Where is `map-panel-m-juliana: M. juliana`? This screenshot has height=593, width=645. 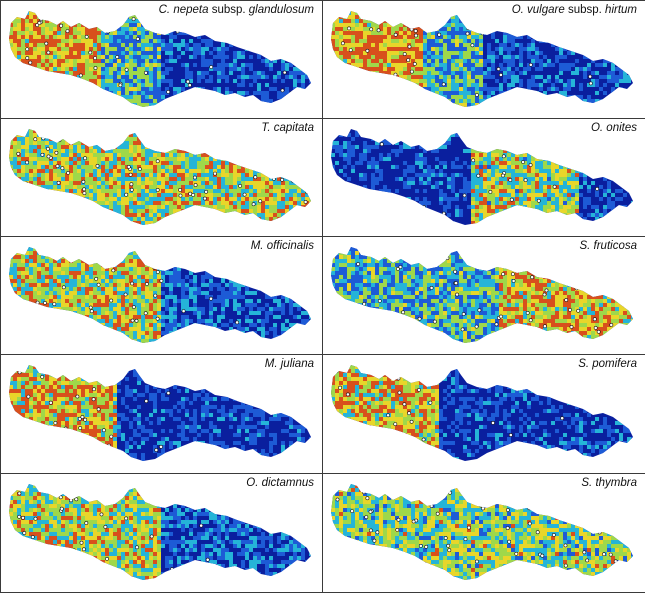
map-panel-m-juliana: M. juliana is located at coordinates (161, 414).